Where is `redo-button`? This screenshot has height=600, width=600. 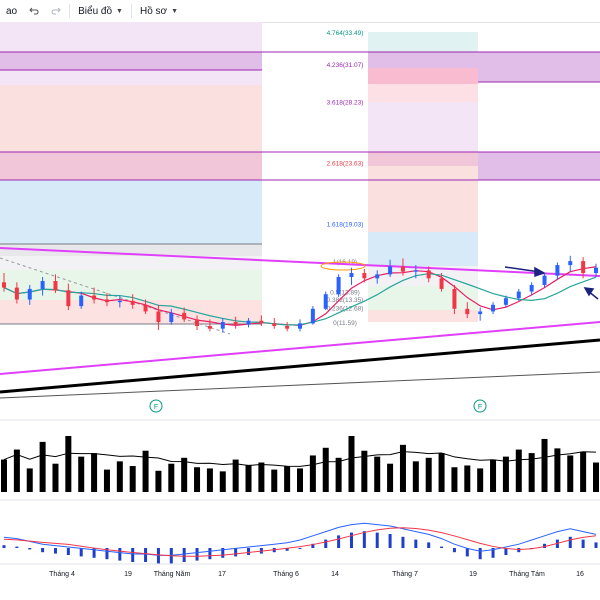
redo-button is located at coordinates (56, 11).